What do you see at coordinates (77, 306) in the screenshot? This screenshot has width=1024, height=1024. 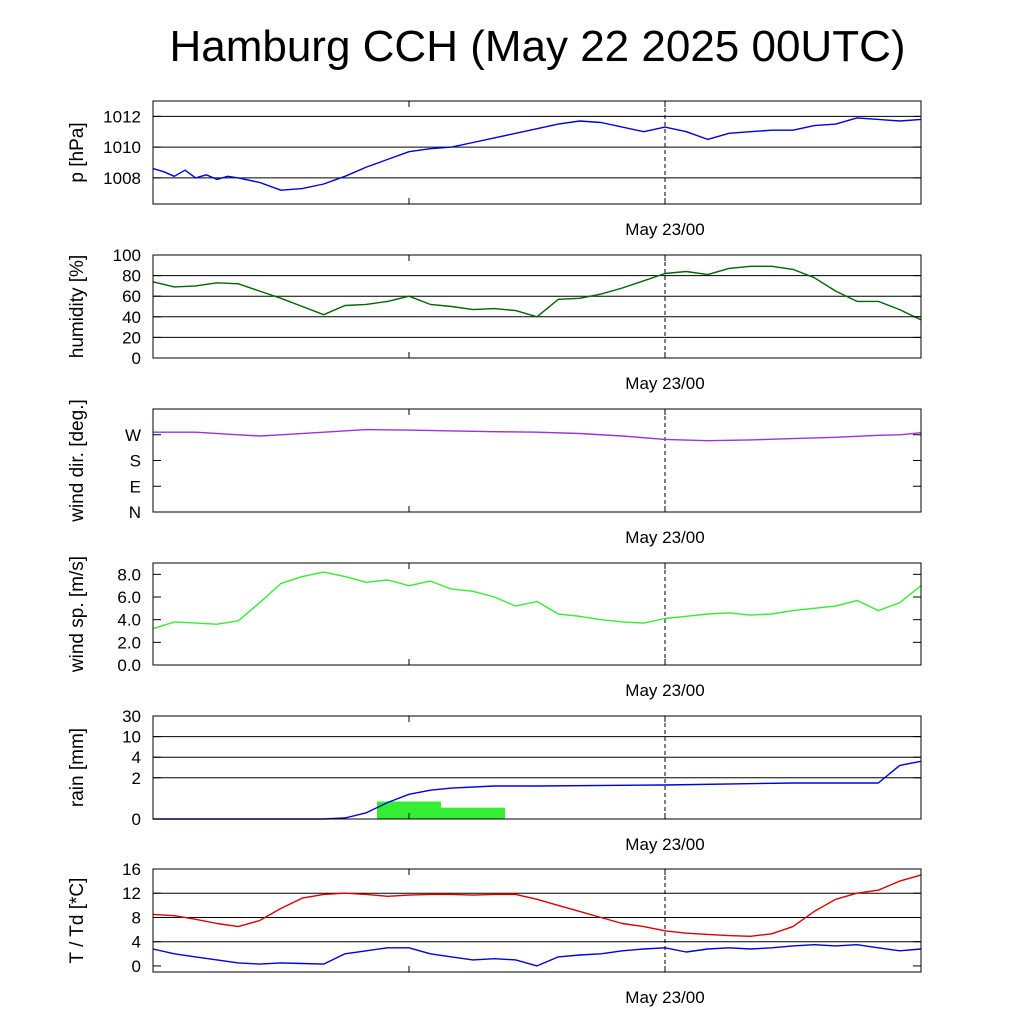 I see `humidity-ylabel: humidity [%]` at bounding box center [77, 306].